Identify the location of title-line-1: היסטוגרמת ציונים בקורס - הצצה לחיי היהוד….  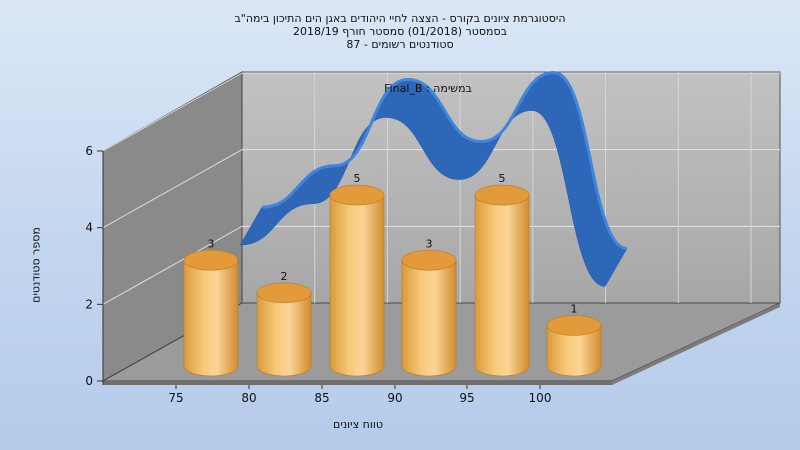
(400, 18).